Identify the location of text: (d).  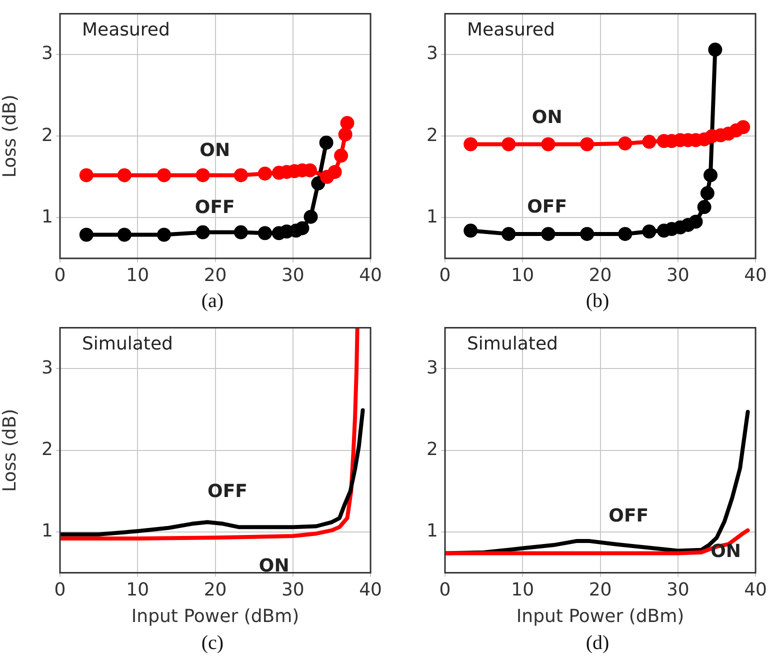
(597, 644).